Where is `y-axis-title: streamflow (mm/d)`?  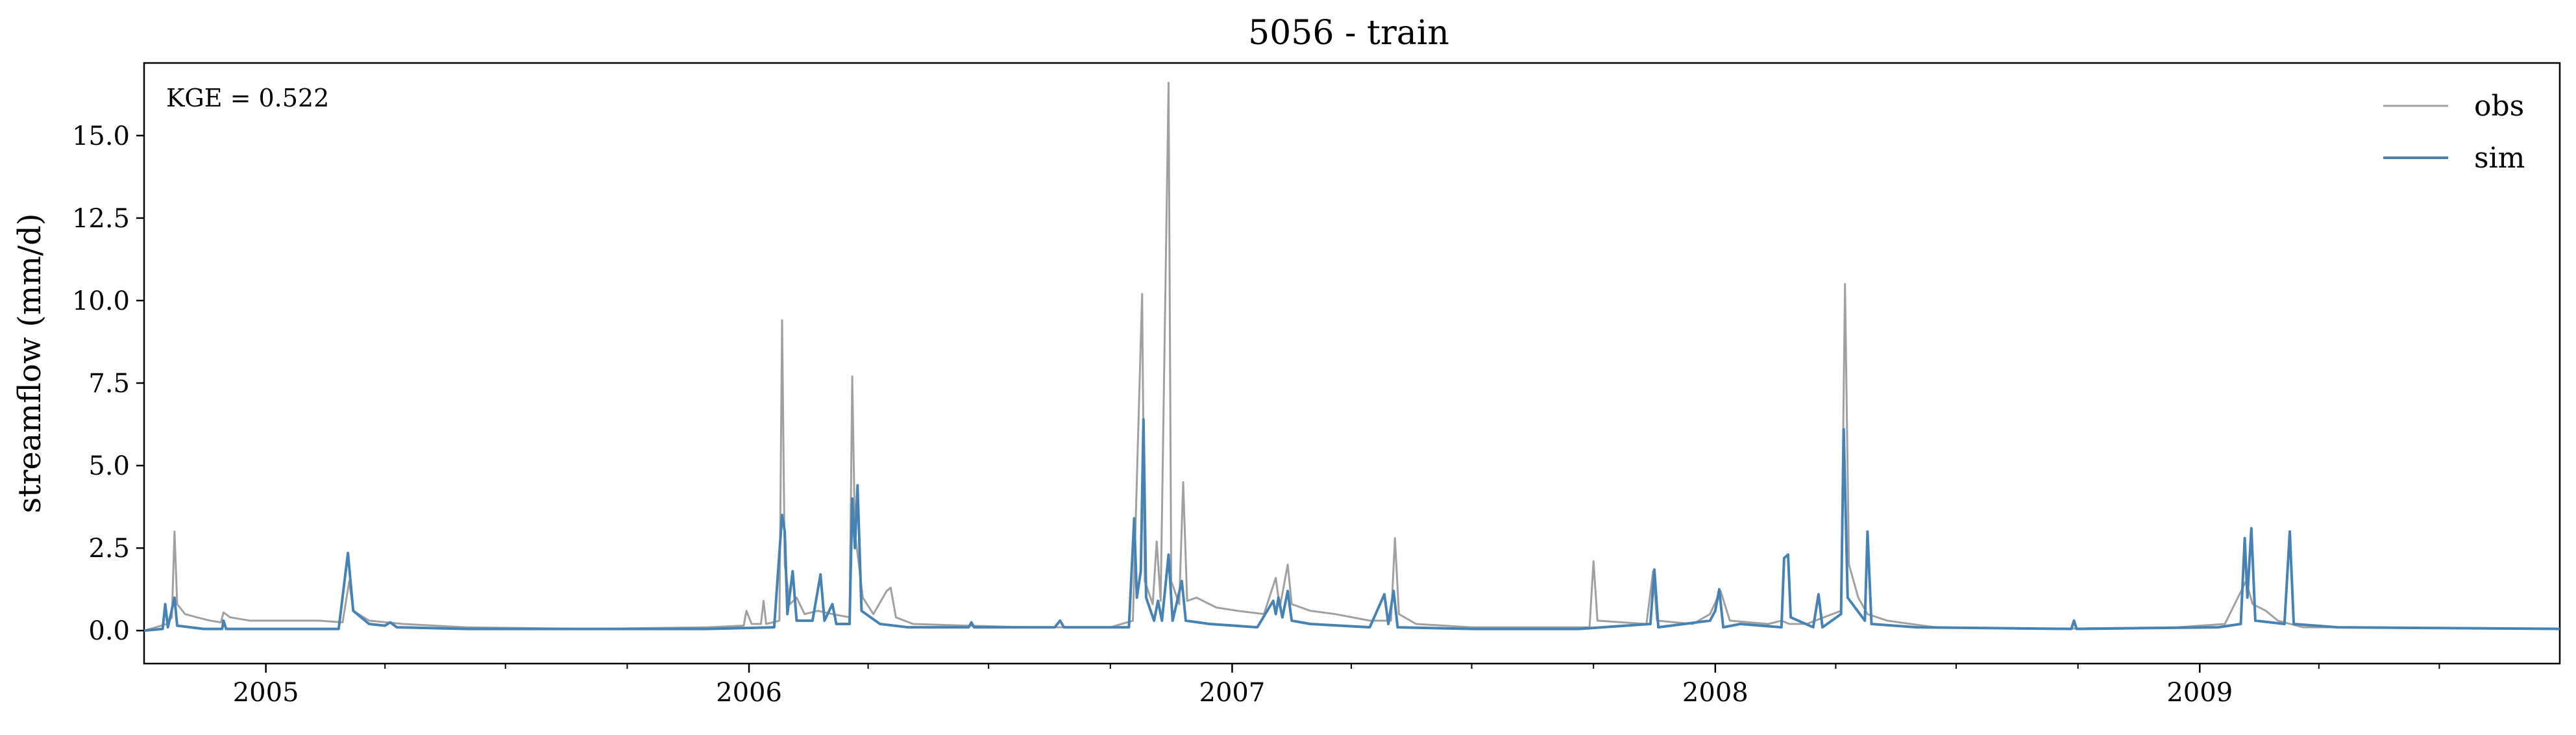 y-axis-title: streamflow (mm/d) is located at coordinates (30, 363).